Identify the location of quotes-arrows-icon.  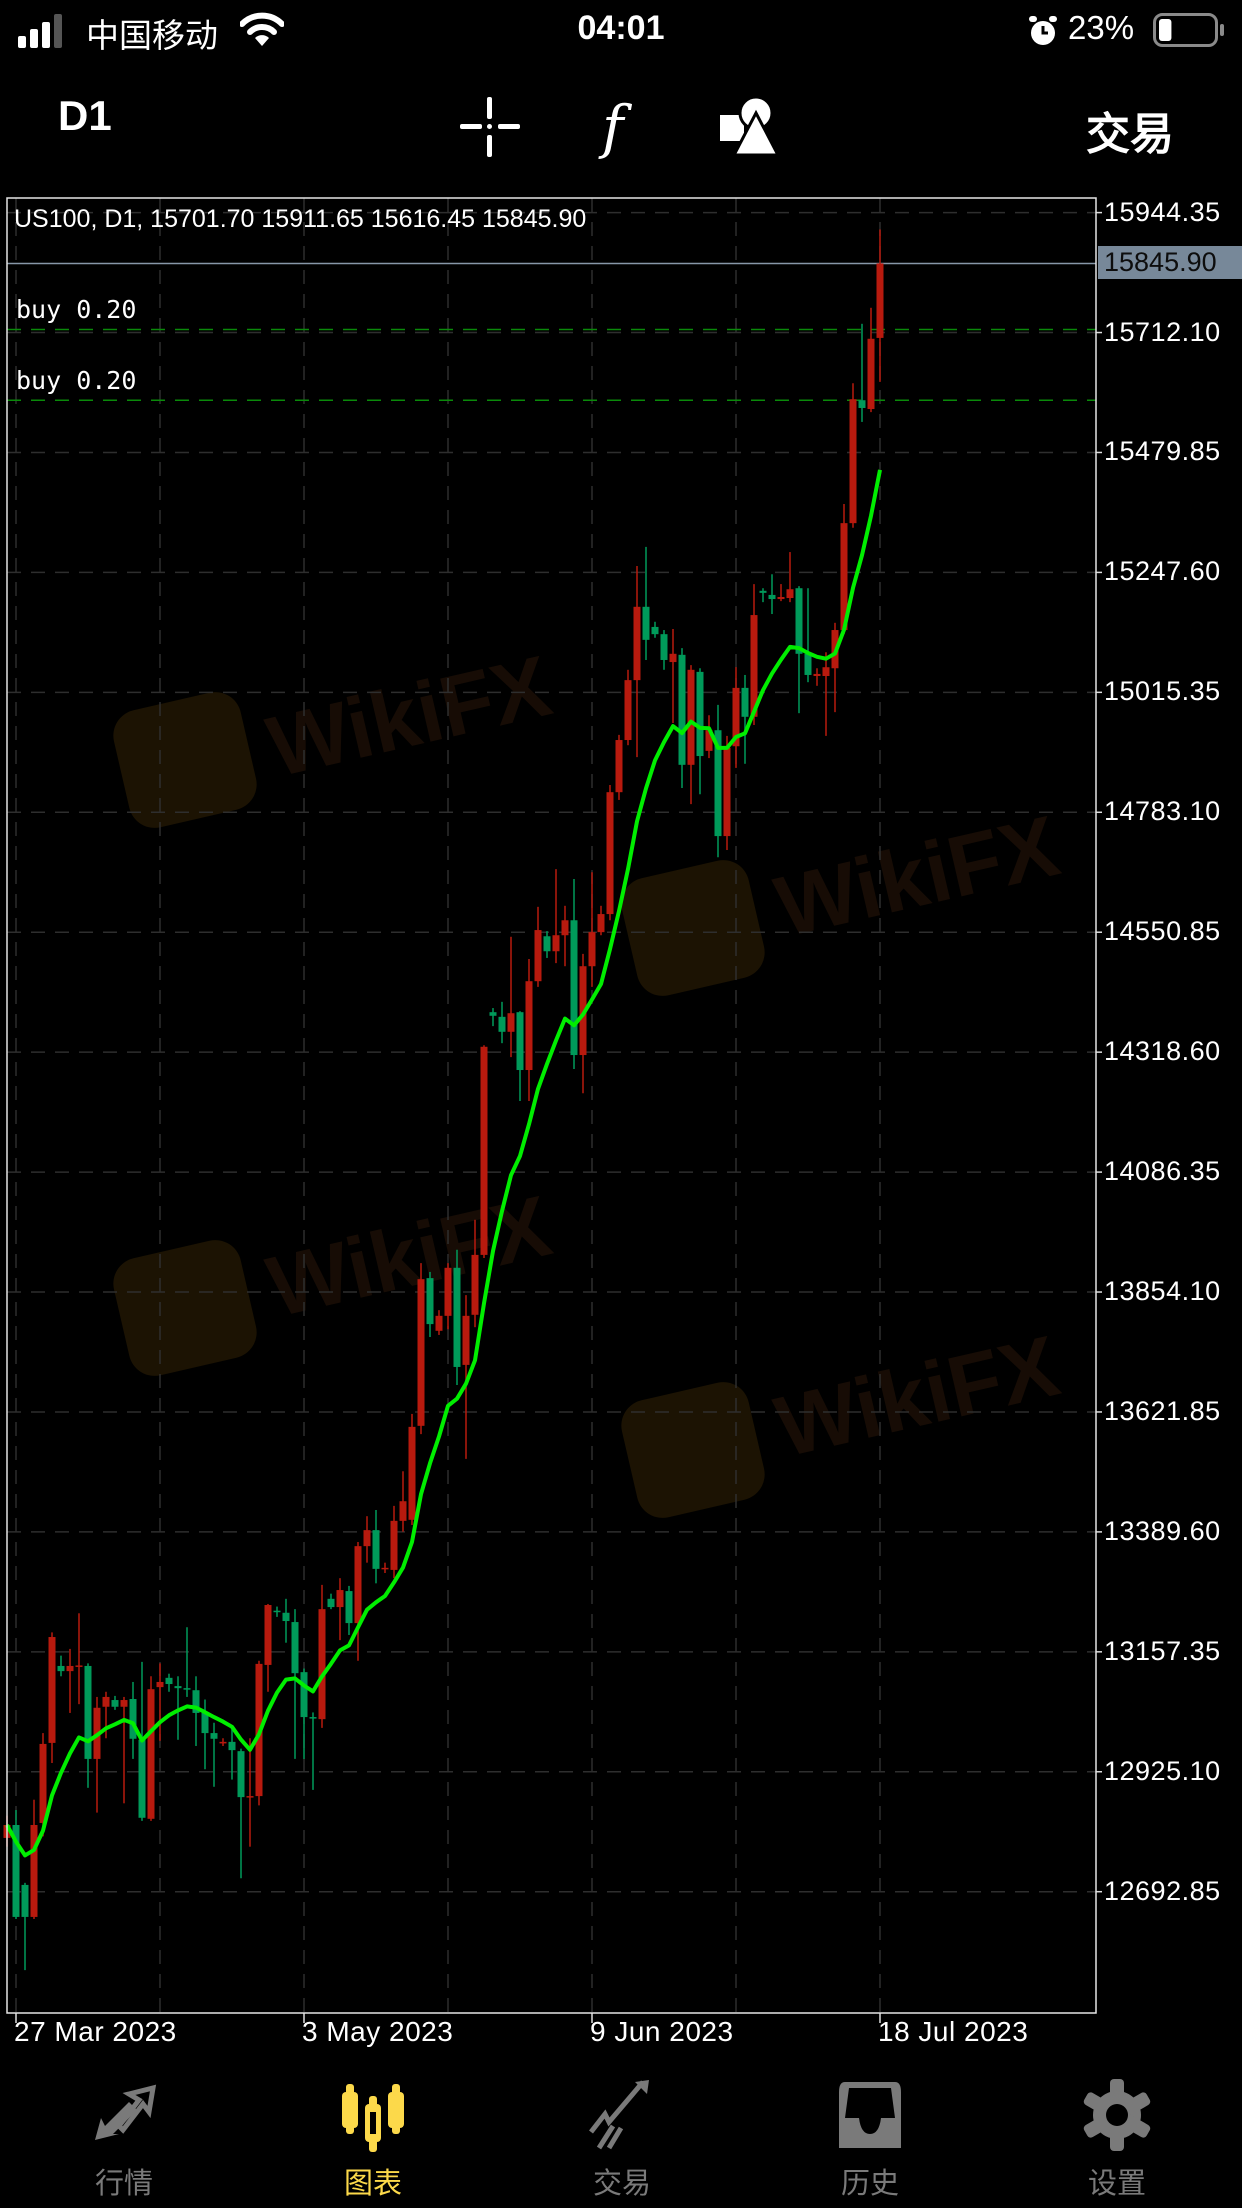
(126, 2112).